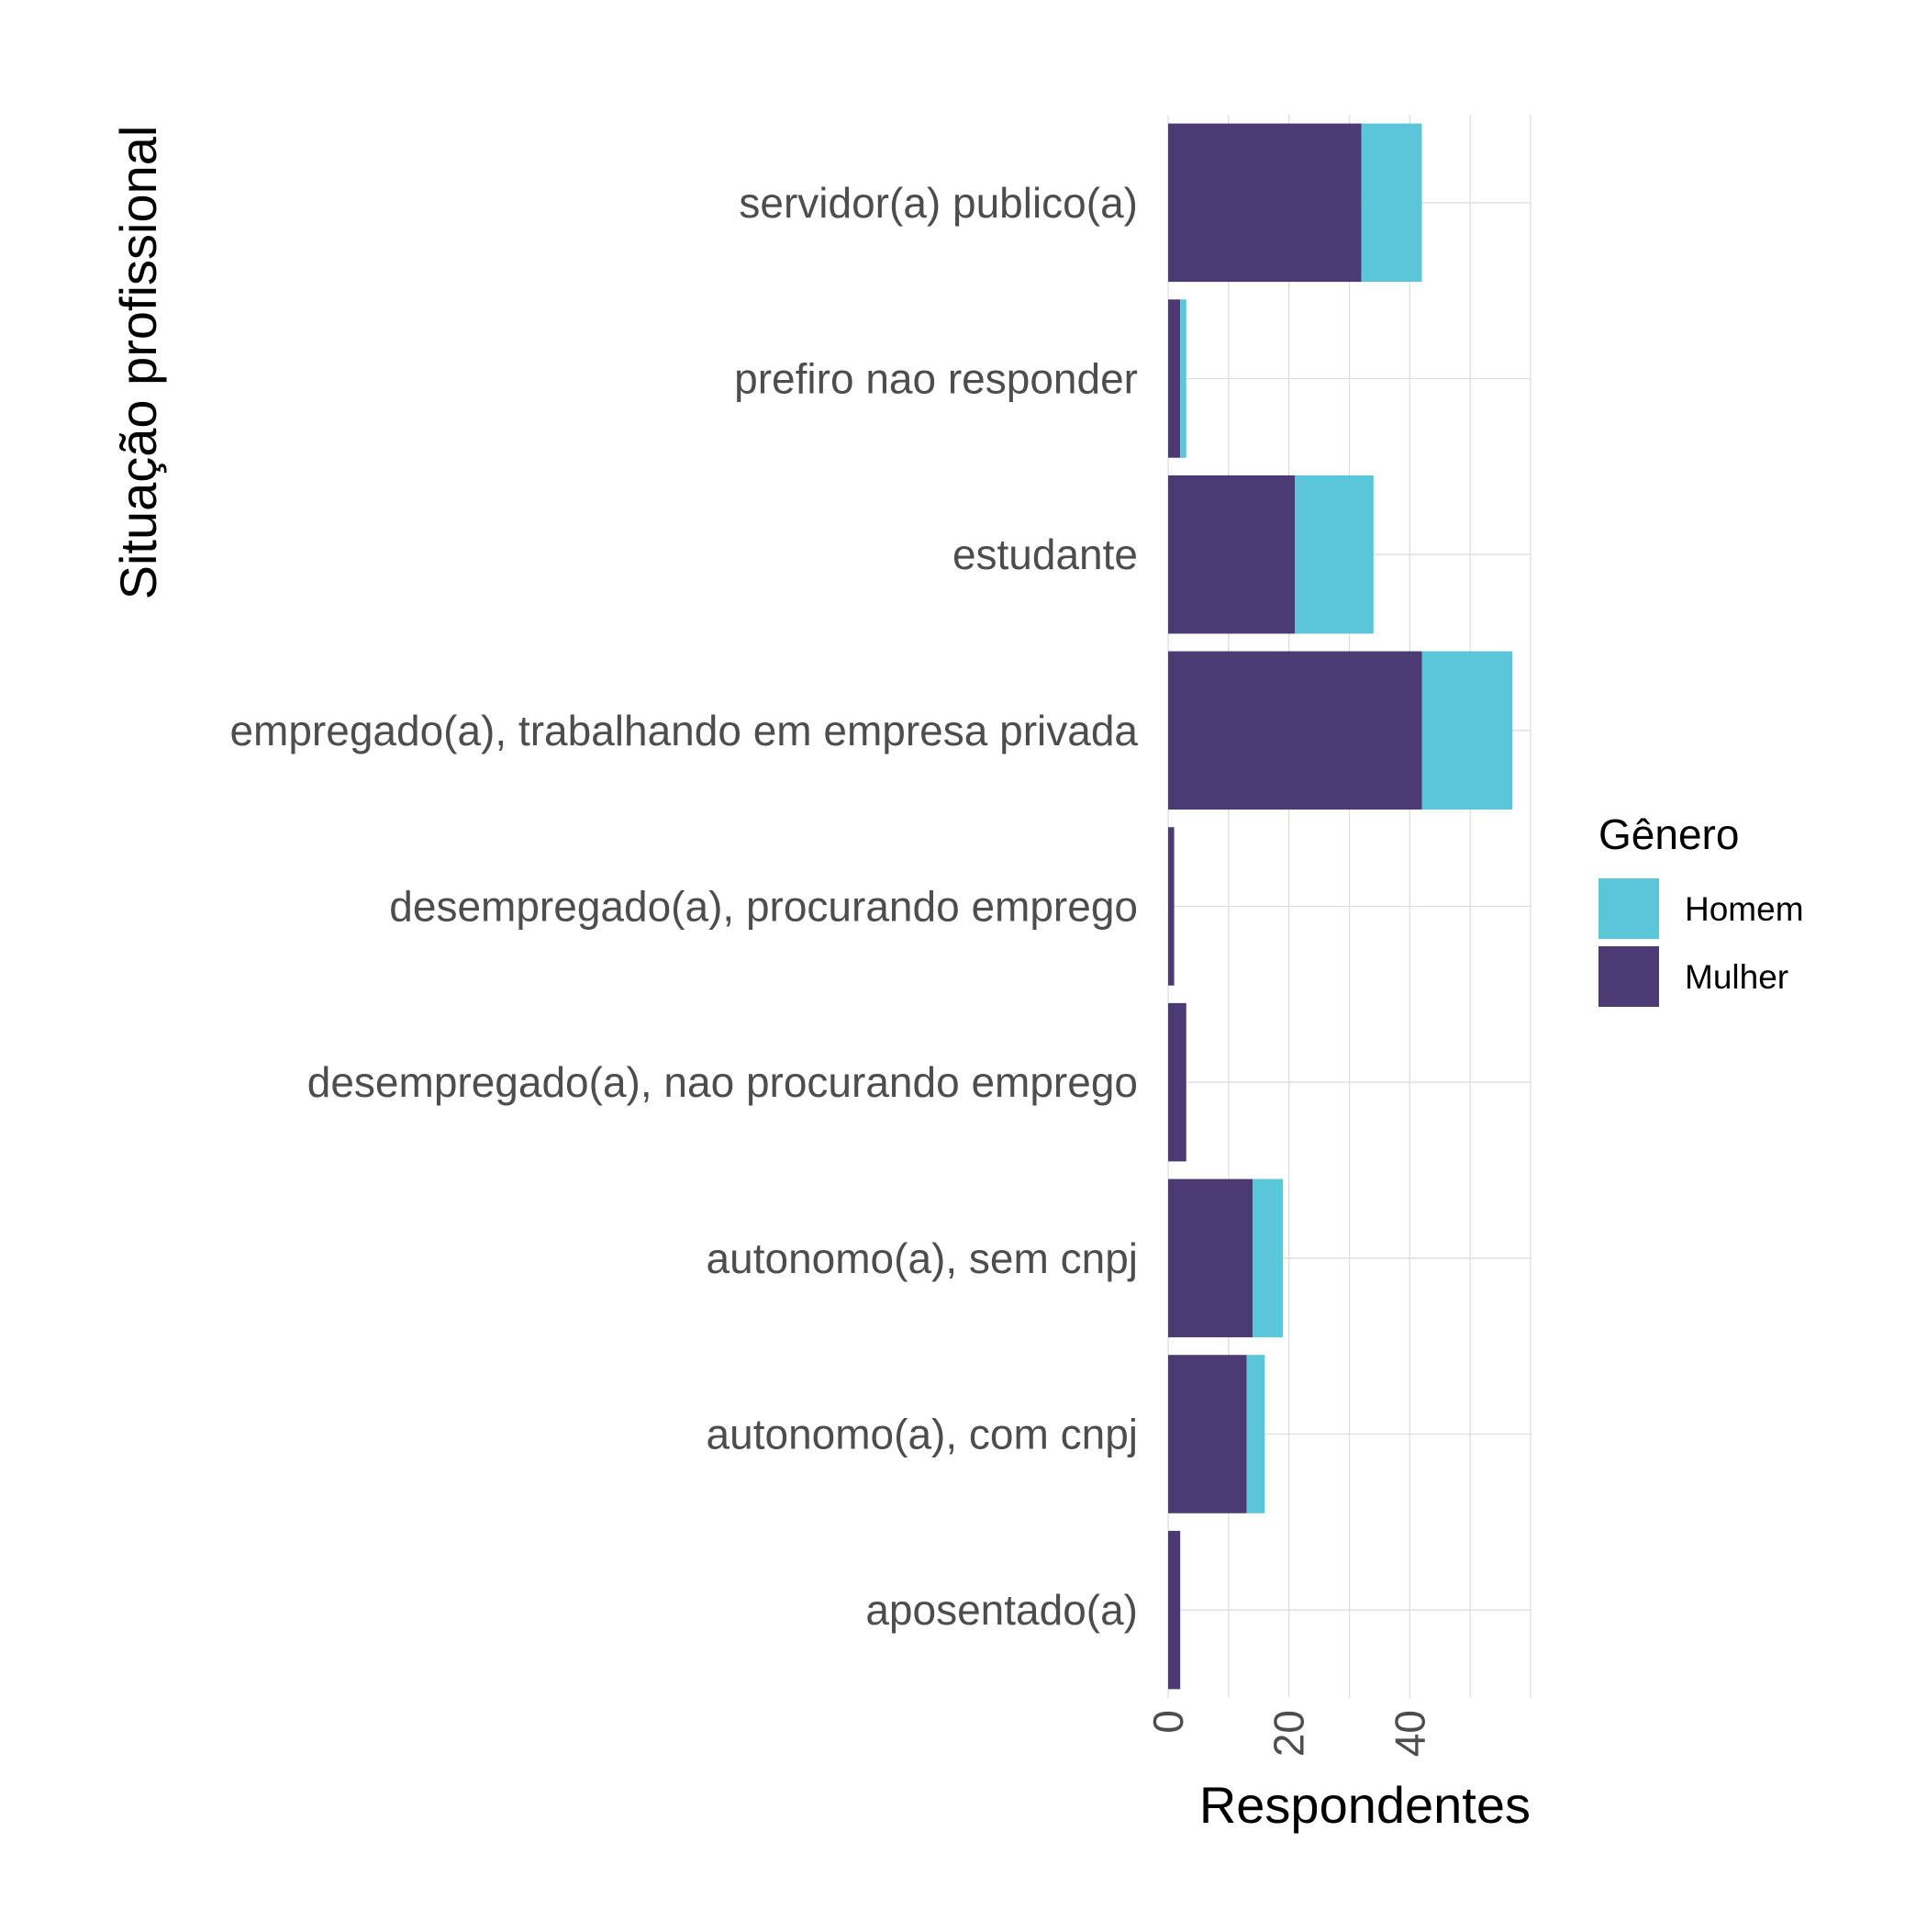 The image size is (1927, 1932). What do you see at coordinates (1668, 834) in the screenshot?
I see `legend-title: Gênero` at bounding box center [1668, 834].